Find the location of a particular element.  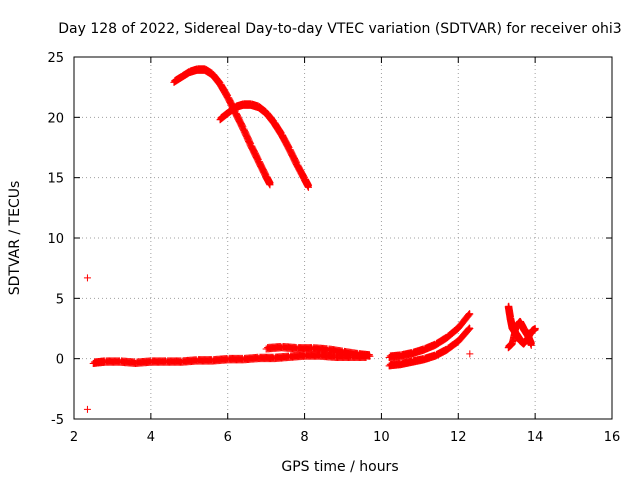

x-tick-label: 14 is located at coordinates (535, 437).